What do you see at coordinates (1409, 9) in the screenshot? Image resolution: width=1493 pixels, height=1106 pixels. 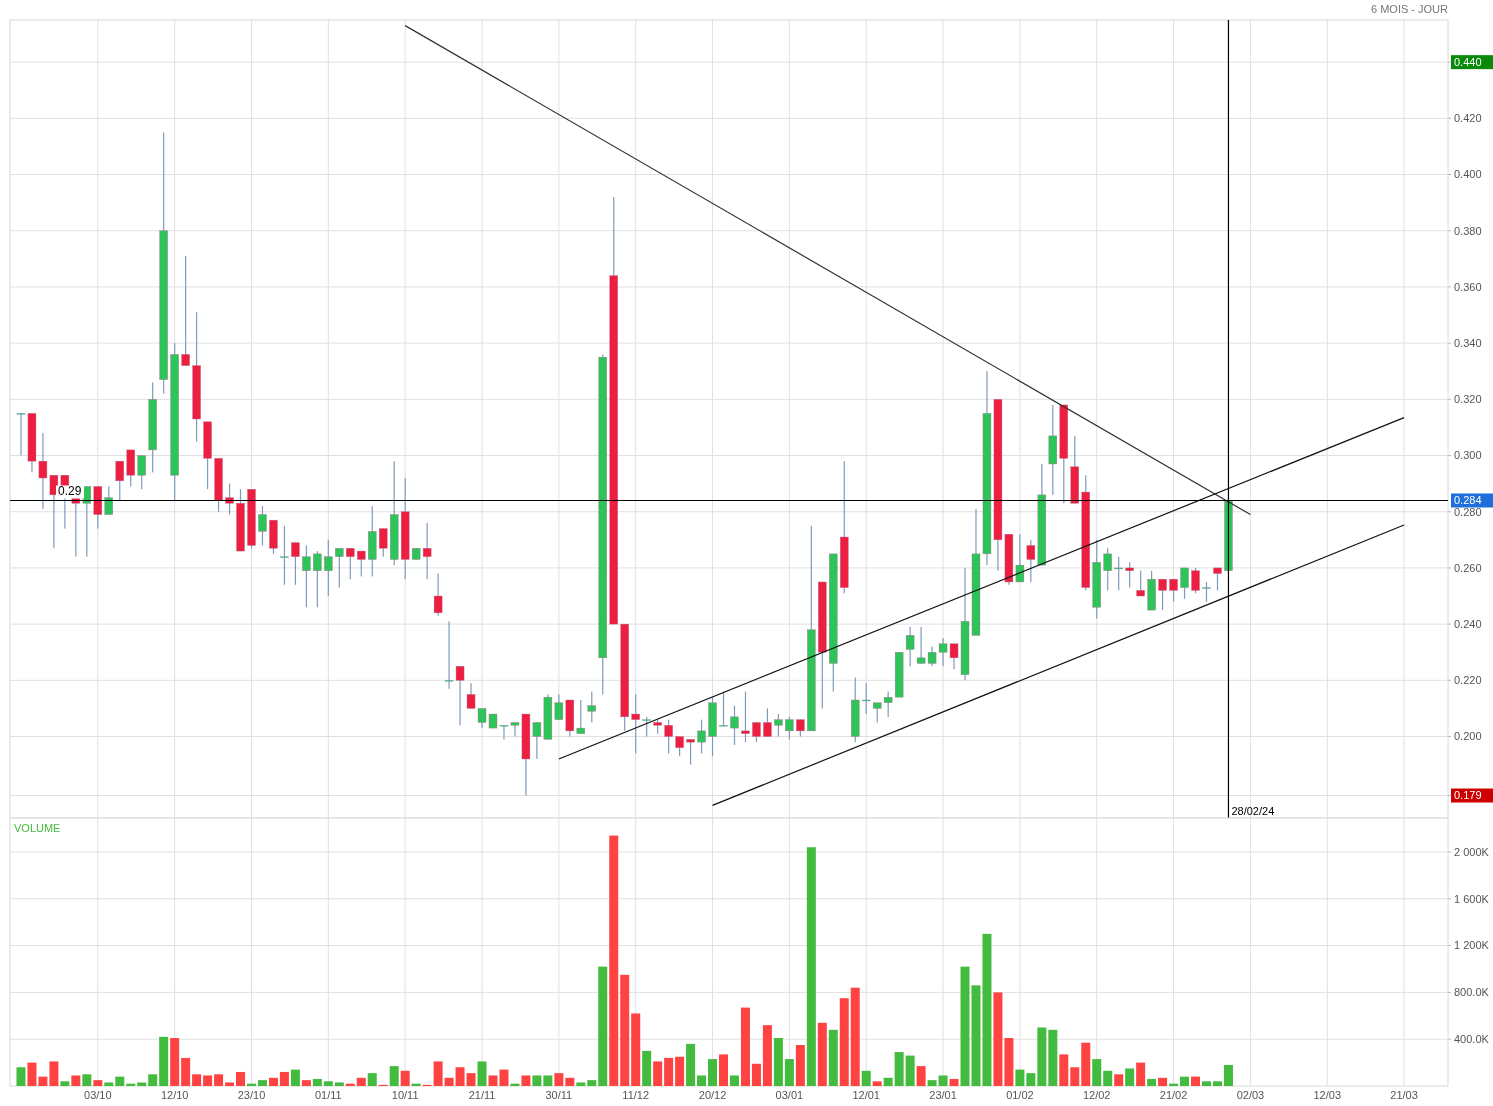 I see `chart-subtitle: 6 MOIS - JOUR` at bounding box center [1409, 9].